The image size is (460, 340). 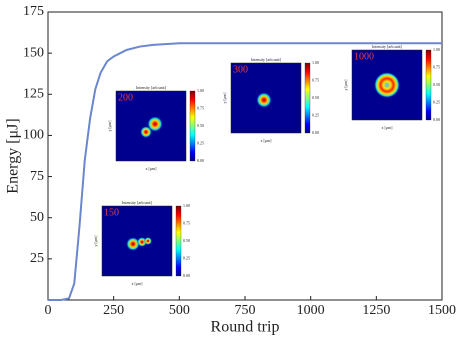 I want to click on x-tick-label: 1500, so click(x=442, y=310).